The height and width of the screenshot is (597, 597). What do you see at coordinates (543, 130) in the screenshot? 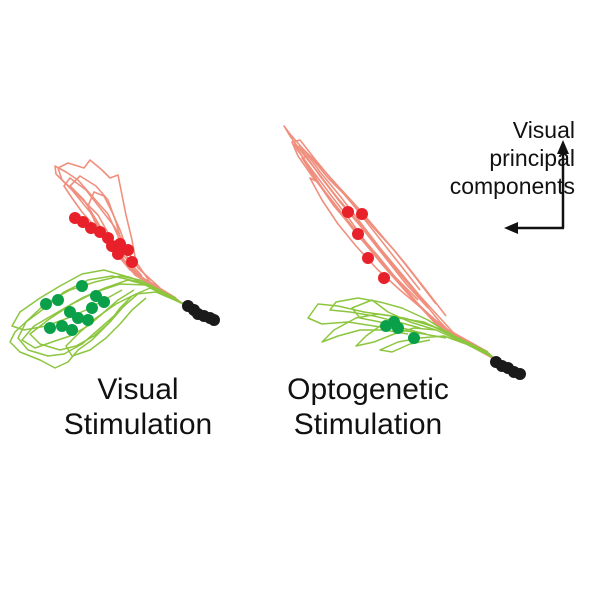
I see `axis-label-line1: Visual` at bounding box center [543, 130].